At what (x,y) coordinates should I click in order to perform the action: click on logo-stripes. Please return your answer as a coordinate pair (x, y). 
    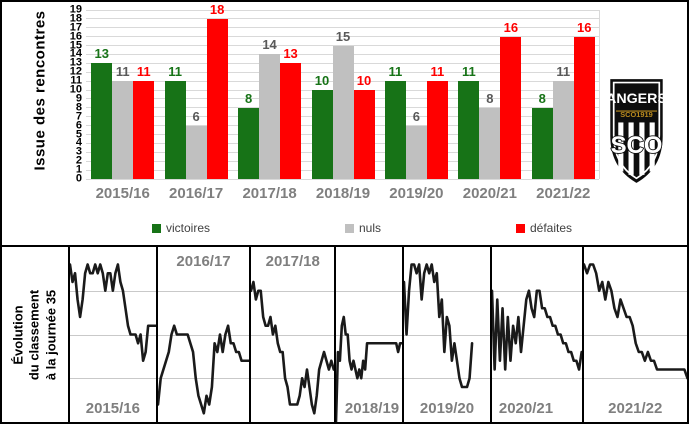
    Looking at the image, I should click on (636, 148).